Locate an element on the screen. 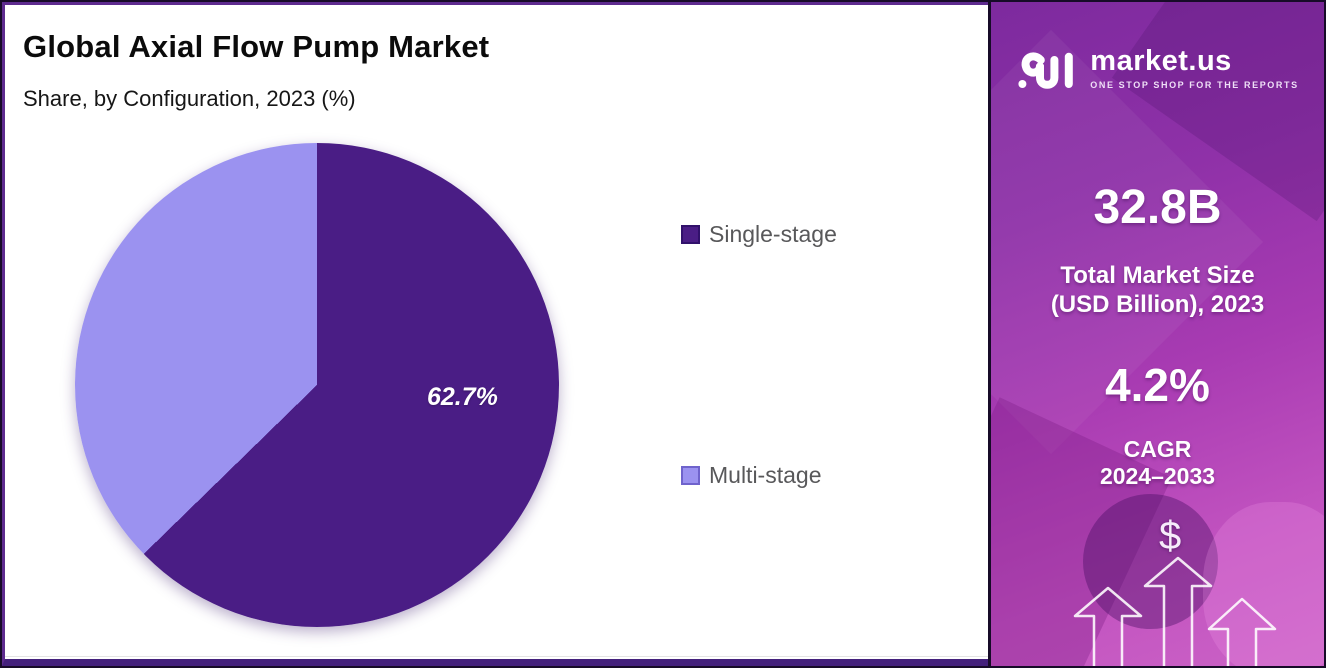 The height and width of the screenshot is (668, 1326). legend-marker-multi-stage is located at coordinates (690, 475).